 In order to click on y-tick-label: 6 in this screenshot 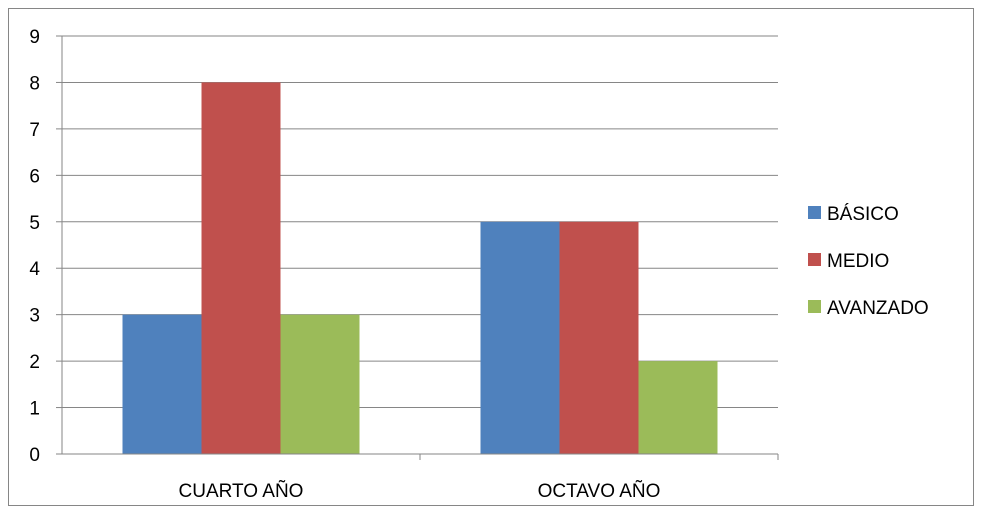, I will do `click(34, 176)`.